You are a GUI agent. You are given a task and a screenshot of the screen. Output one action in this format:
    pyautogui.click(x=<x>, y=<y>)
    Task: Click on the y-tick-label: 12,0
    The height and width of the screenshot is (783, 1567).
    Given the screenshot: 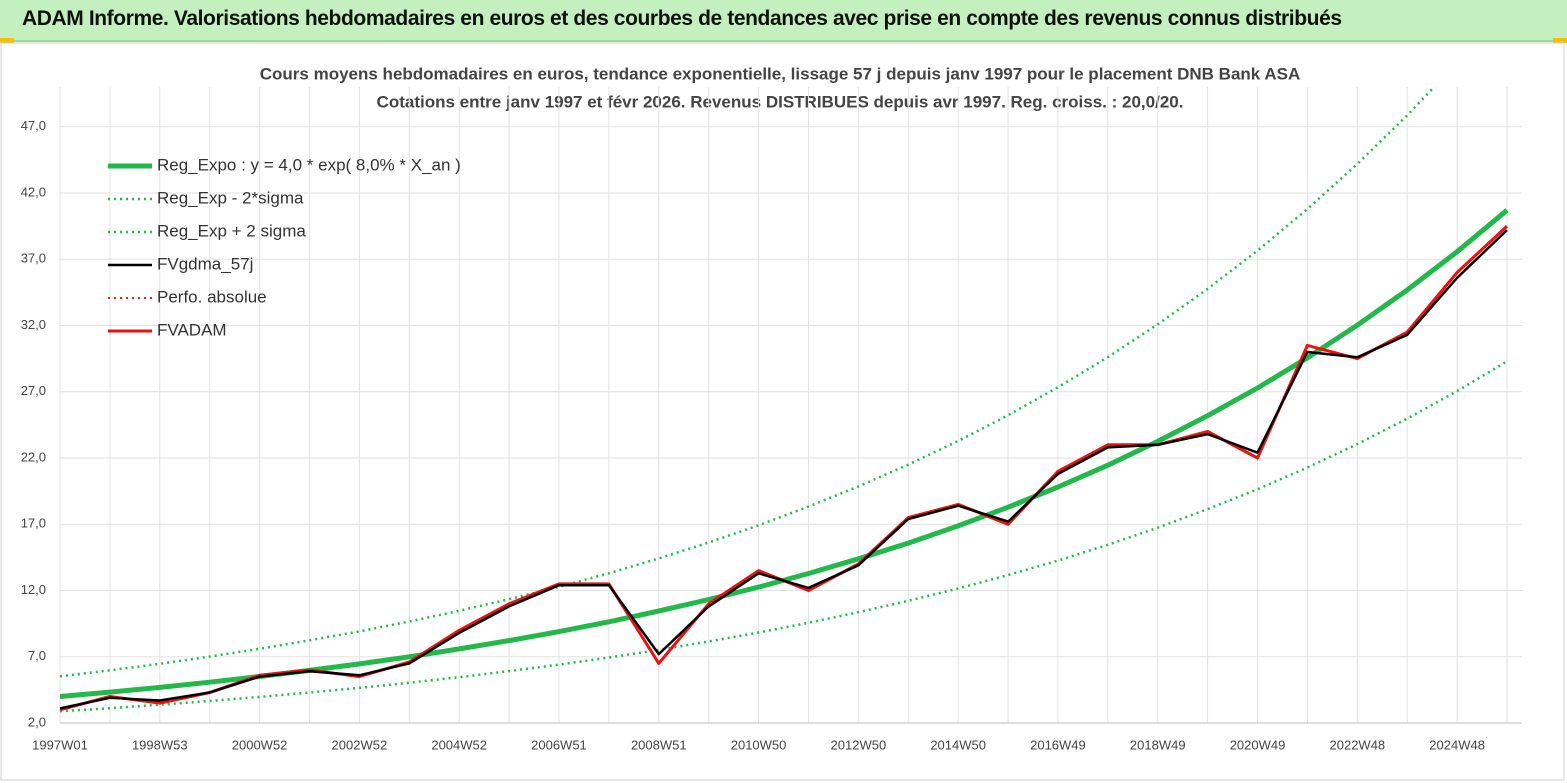 What is the action you would take?
    pyautogui.click(x=33, y=589)
    